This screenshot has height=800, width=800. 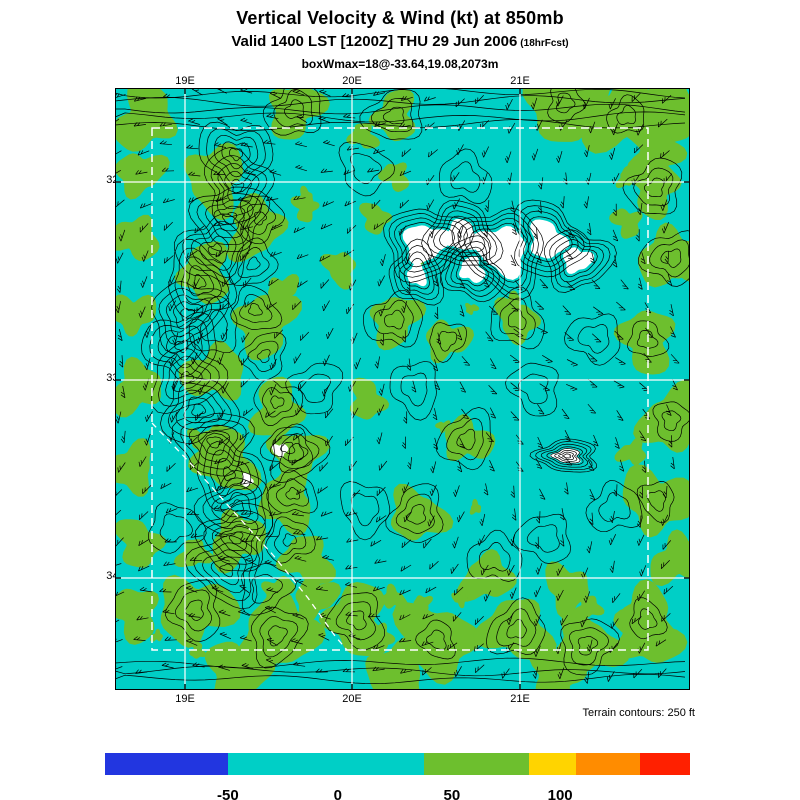 I want to click on colorbar-segment-red, so click(x=665, y=764).